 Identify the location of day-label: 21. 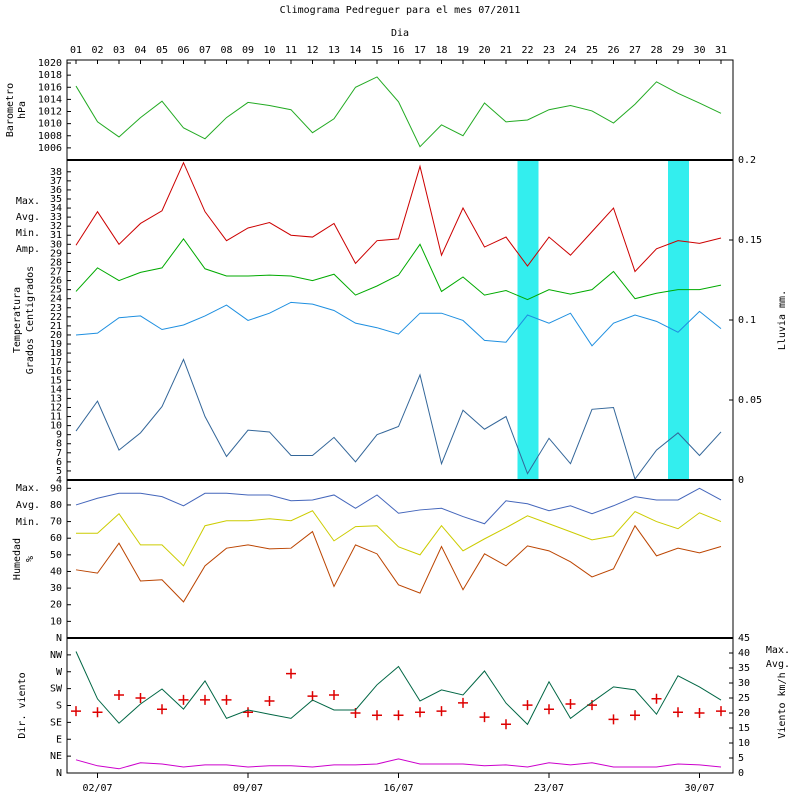
(506, 50).